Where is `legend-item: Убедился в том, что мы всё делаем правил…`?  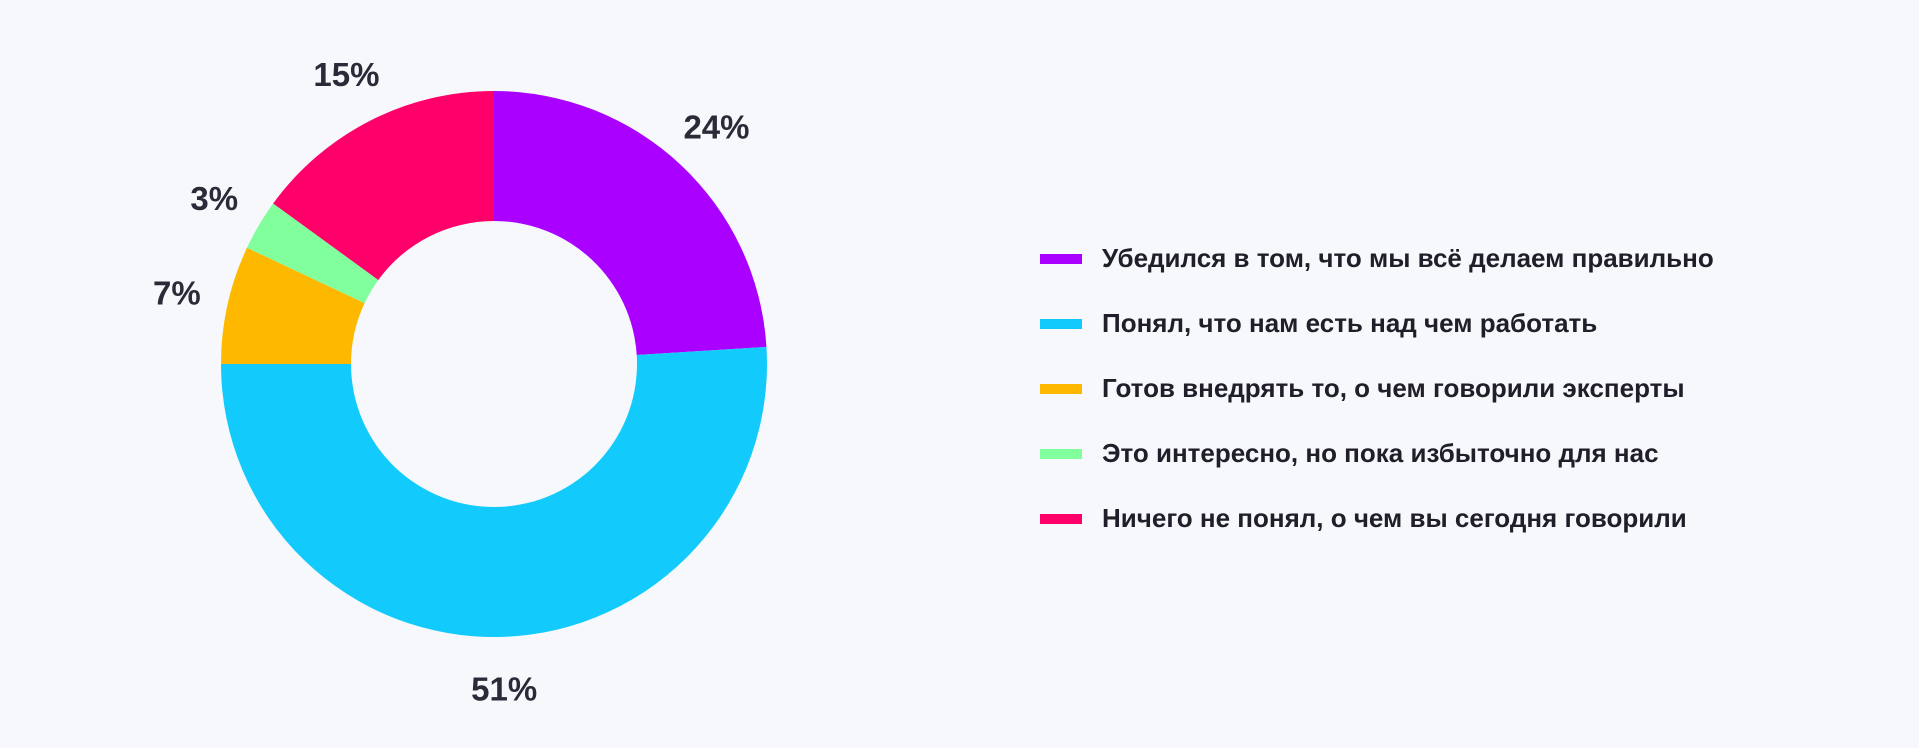 legend-item: Убедился в том, что мы всё делаем правил… is located at coordinates (1377, 258).